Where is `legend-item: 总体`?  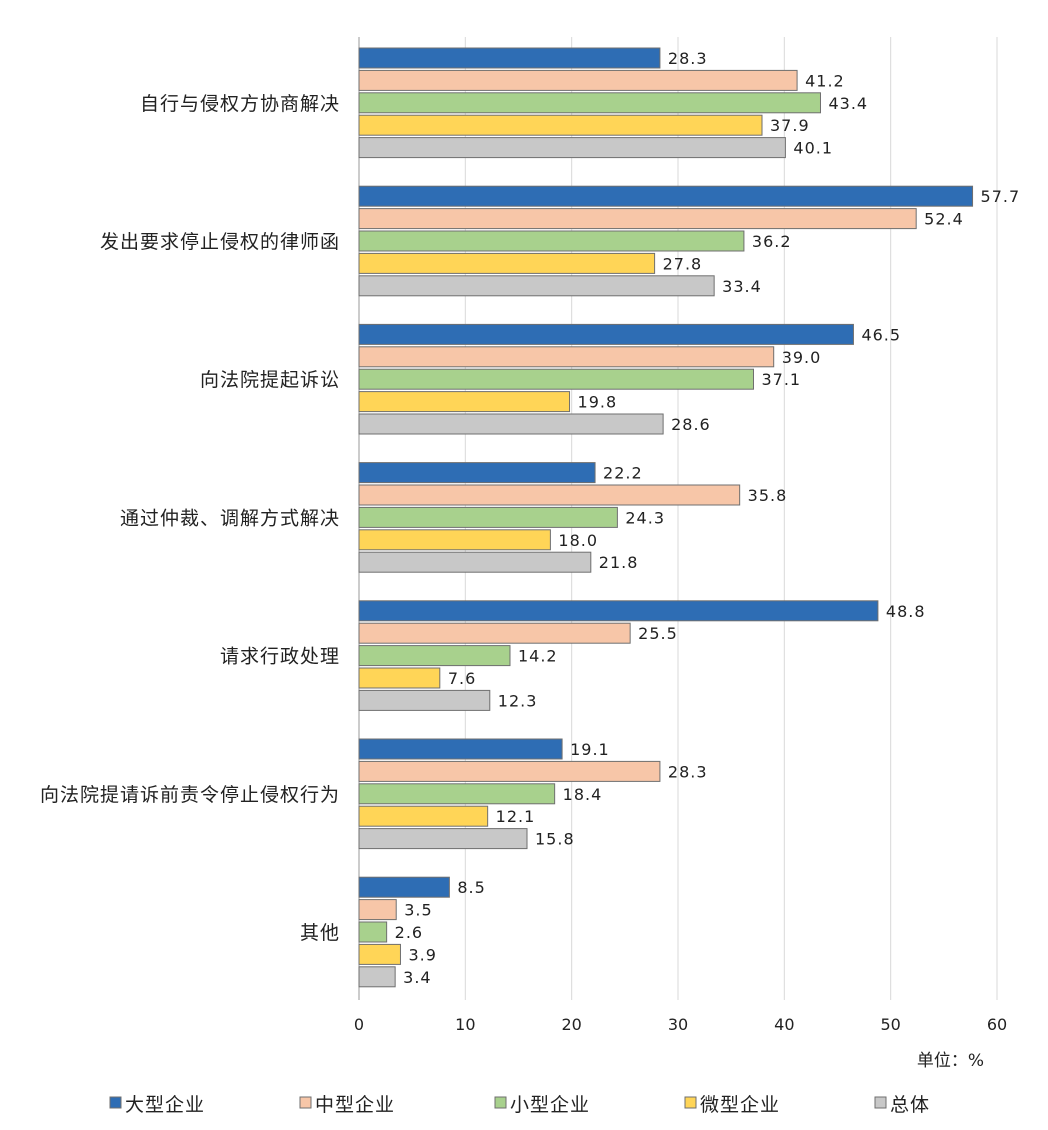 legend-item: 总体 is located at coordinates (902, 1105).